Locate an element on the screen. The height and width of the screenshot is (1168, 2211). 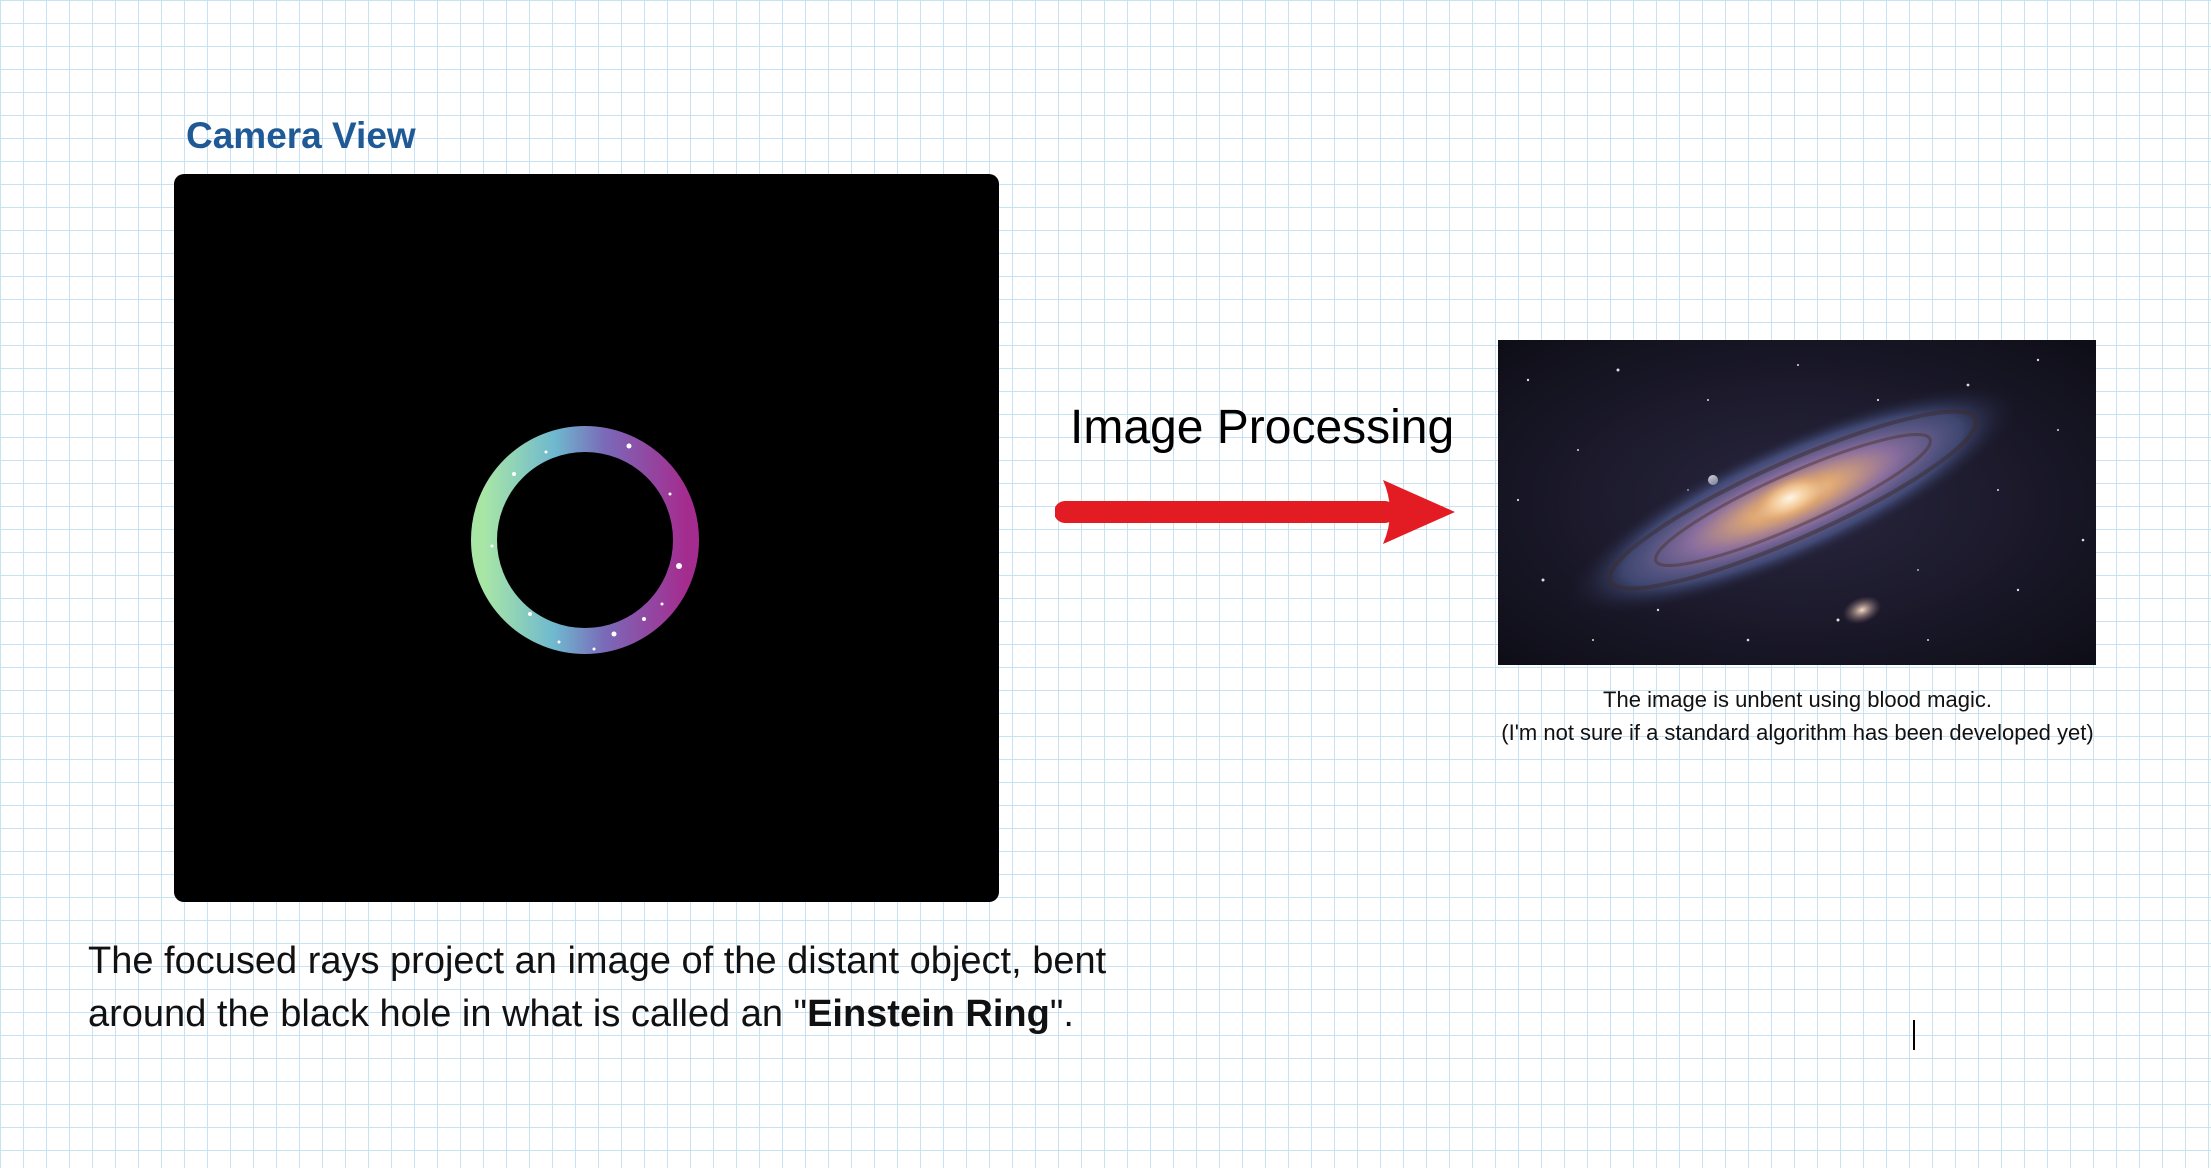
image-processing-label: Image Processing is located at coordinates (1262, 427).